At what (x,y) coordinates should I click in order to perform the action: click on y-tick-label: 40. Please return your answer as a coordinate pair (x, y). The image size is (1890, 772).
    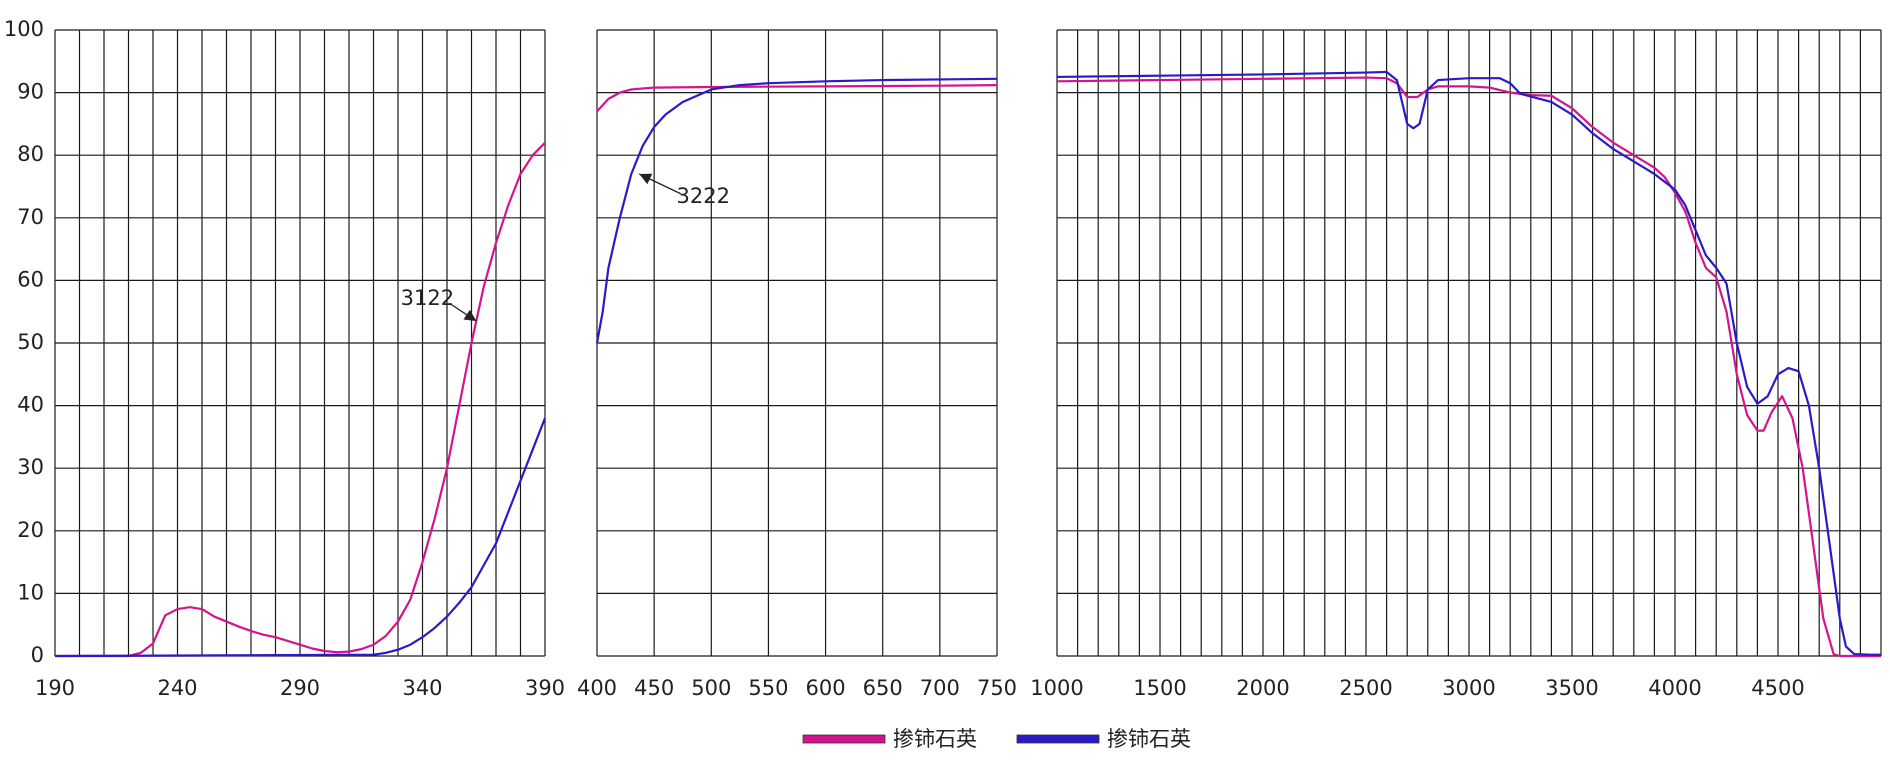
    Looking at the image, I should click on (30, 405).